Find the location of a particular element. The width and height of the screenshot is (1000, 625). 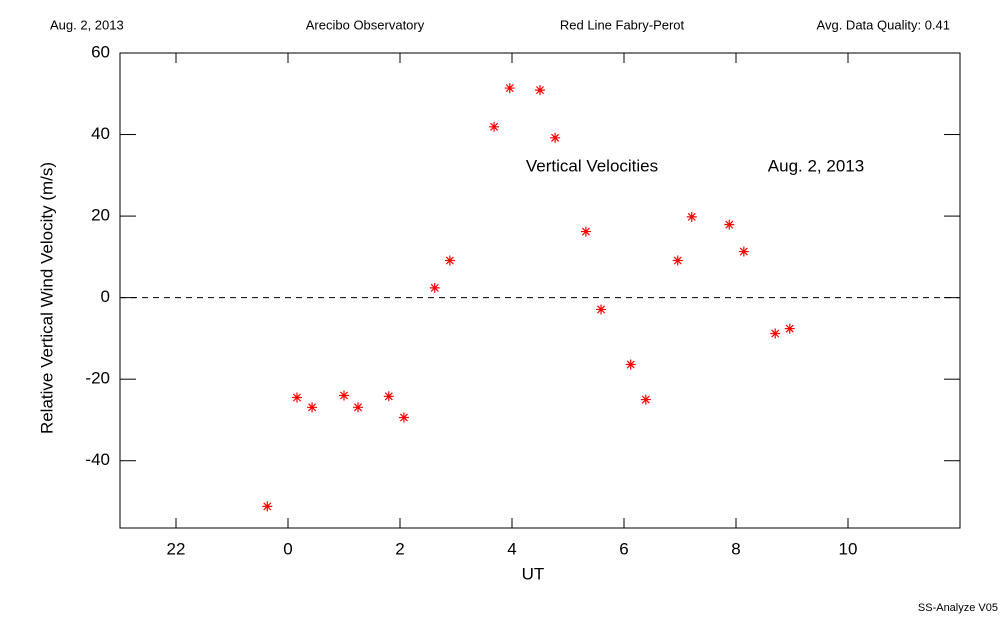

x-tick-label: 6 is located at coordinates (623, 548).